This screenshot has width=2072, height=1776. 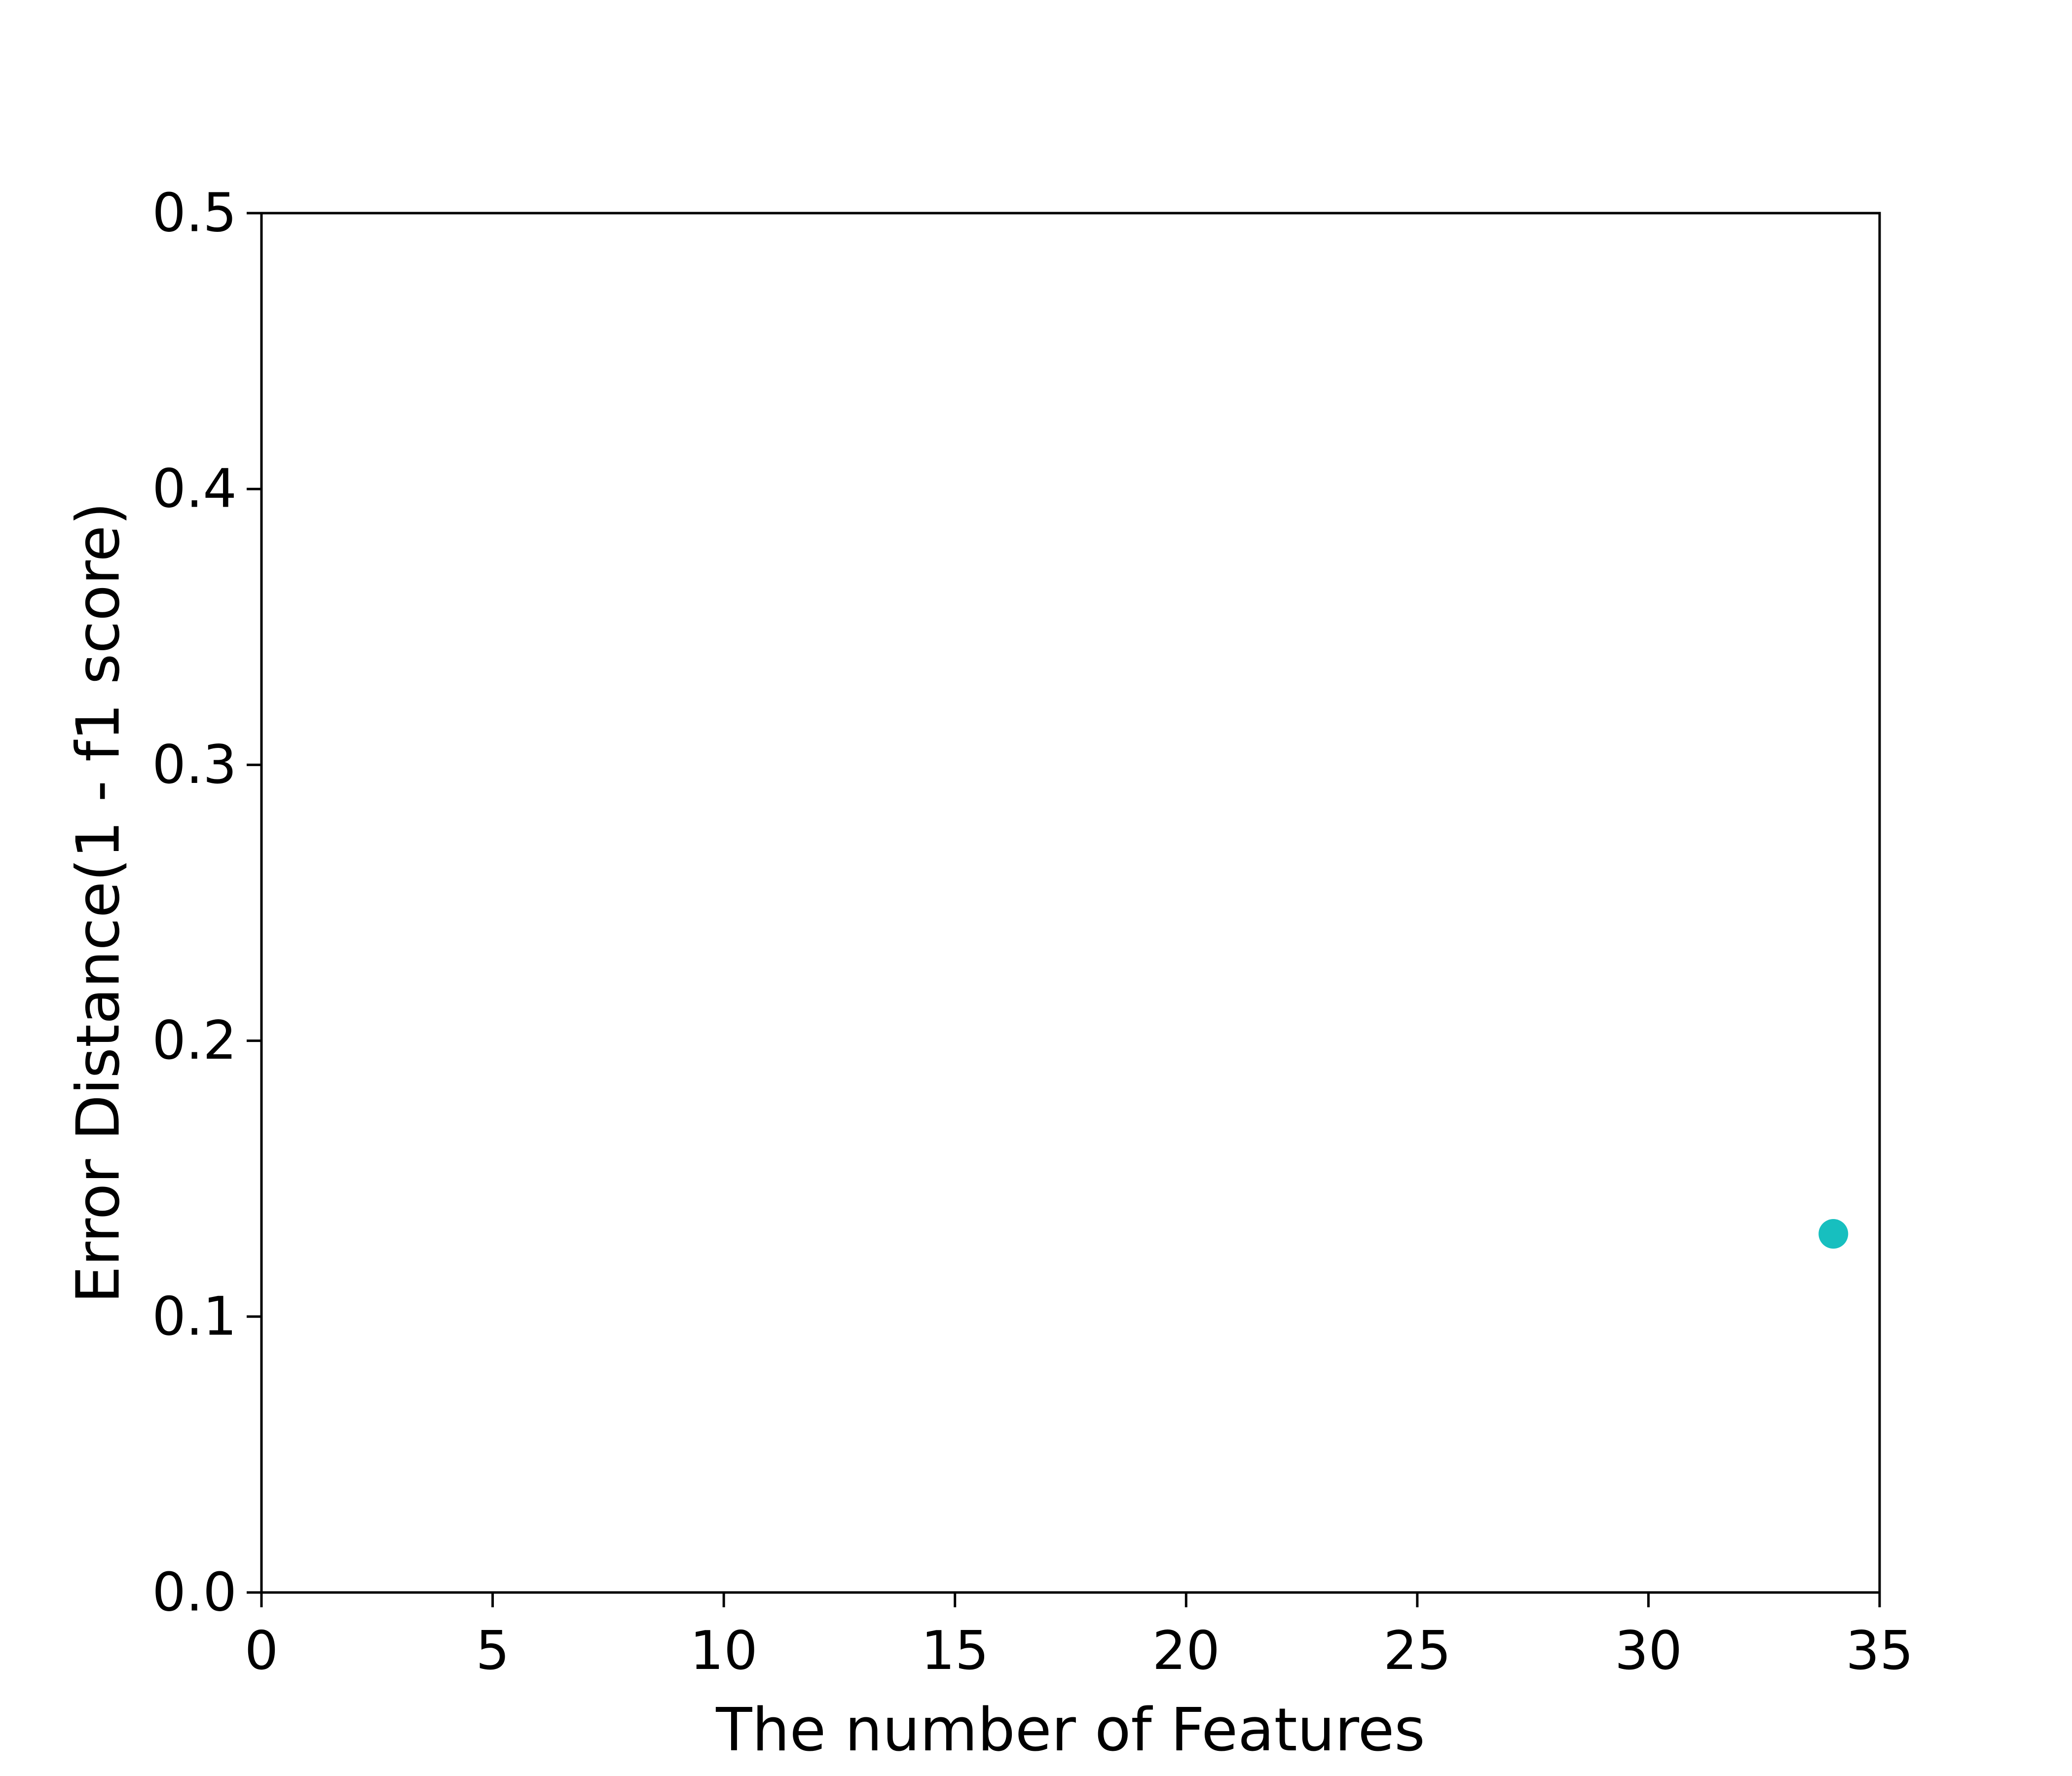 I want to click on x-axis-title: The number of Features, so click(x=1070, y=1731).